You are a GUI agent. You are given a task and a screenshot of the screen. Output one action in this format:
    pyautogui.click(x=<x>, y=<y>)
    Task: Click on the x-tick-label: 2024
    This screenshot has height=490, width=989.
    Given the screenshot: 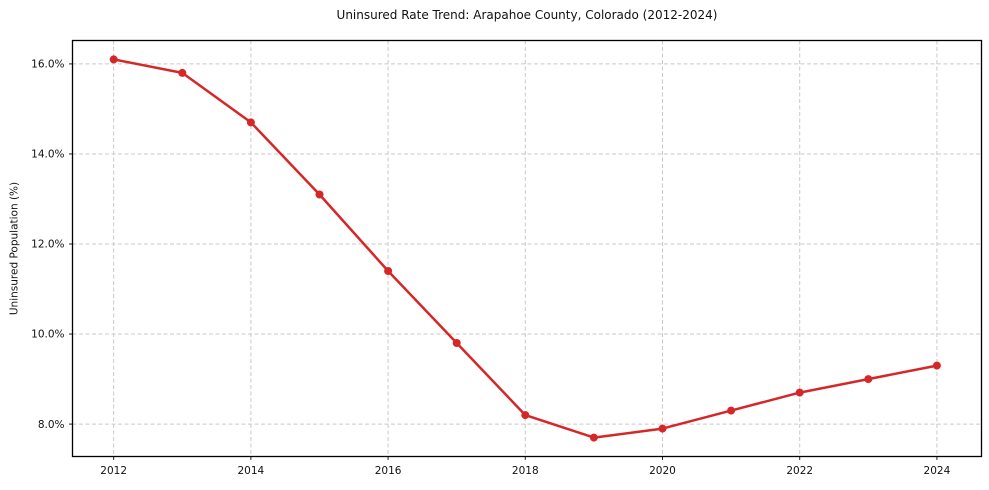 What is the action you would take?
    pyautogui.click(x=937, y=471)
    